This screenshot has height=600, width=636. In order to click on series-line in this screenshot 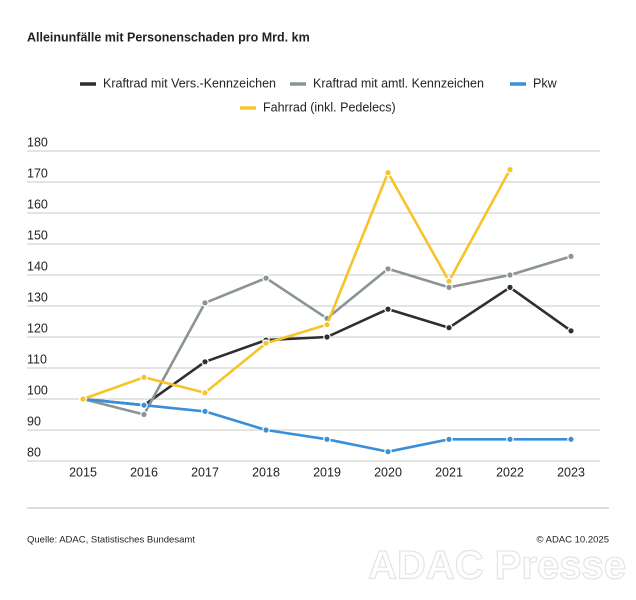, I will do `click(326, 425)`.